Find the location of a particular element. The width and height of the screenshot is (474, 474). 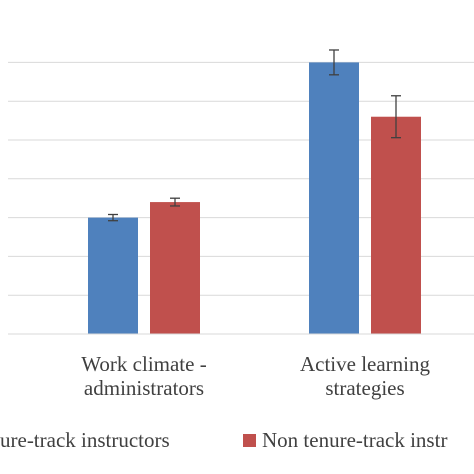

legend-label-non-tenure-track: Non tenure-track instr is located at coordinates (354, 440).